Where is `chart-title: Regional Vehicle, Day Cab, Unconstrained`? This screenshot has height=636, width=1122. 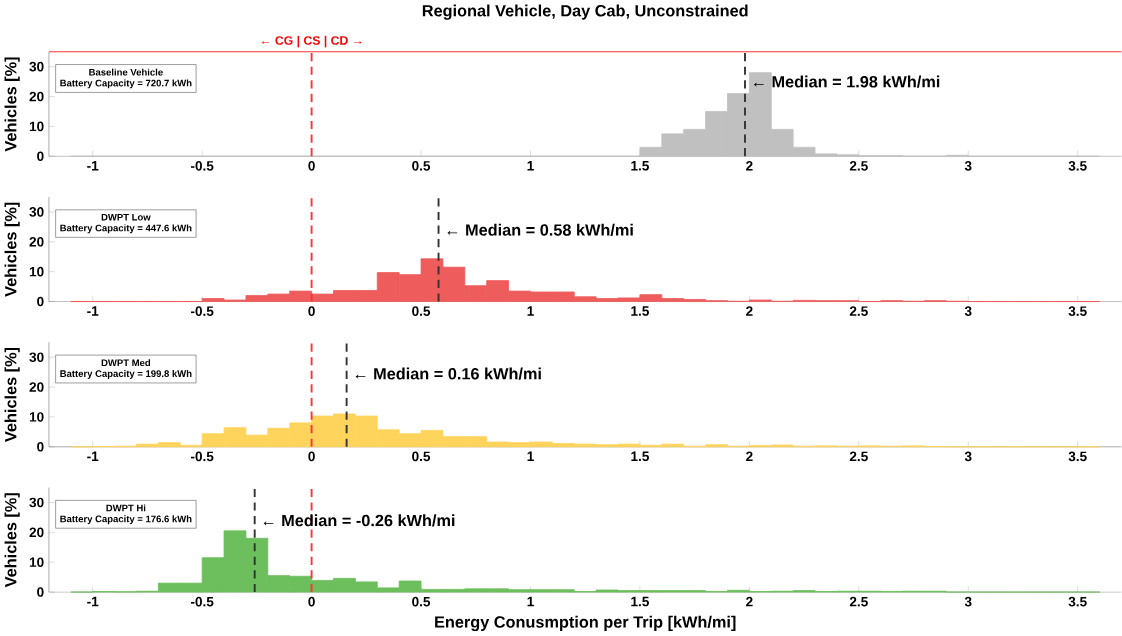
chart-title: Regional Vehicle, Day Cab, Unconstrained is located at coordinates (585, 12).